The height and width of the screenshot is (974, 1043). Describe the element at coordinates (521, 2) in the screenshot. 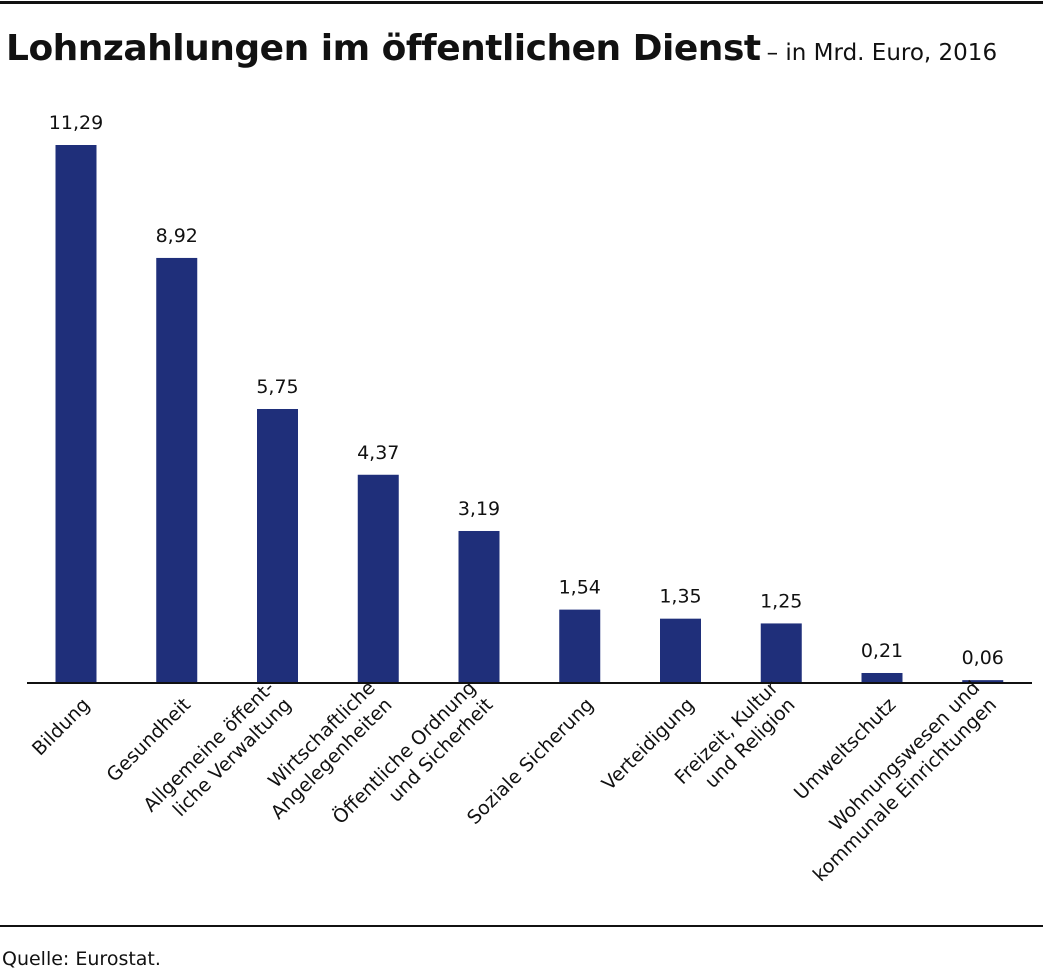

I see `top-rule` at that location.